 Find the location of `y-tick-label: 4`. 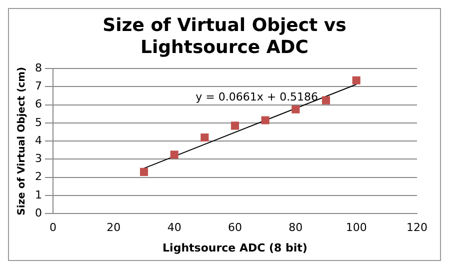

y-tick-label: 4 is located at coordinates (38, 140).